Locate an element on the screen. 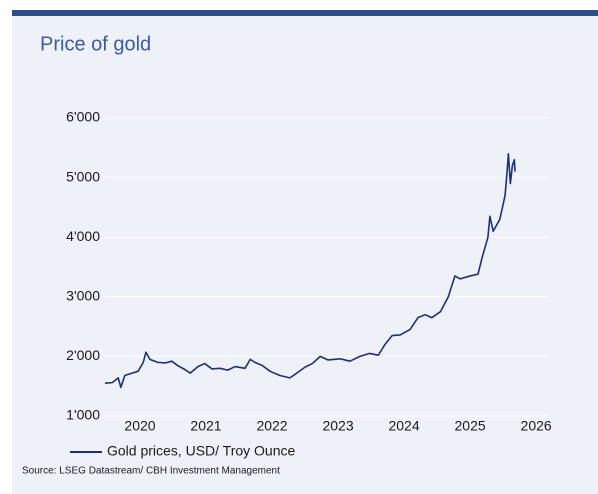 This screenshot has height=494, width=598. y-tick-label: 4'000 is located at coordinates (83, 236).